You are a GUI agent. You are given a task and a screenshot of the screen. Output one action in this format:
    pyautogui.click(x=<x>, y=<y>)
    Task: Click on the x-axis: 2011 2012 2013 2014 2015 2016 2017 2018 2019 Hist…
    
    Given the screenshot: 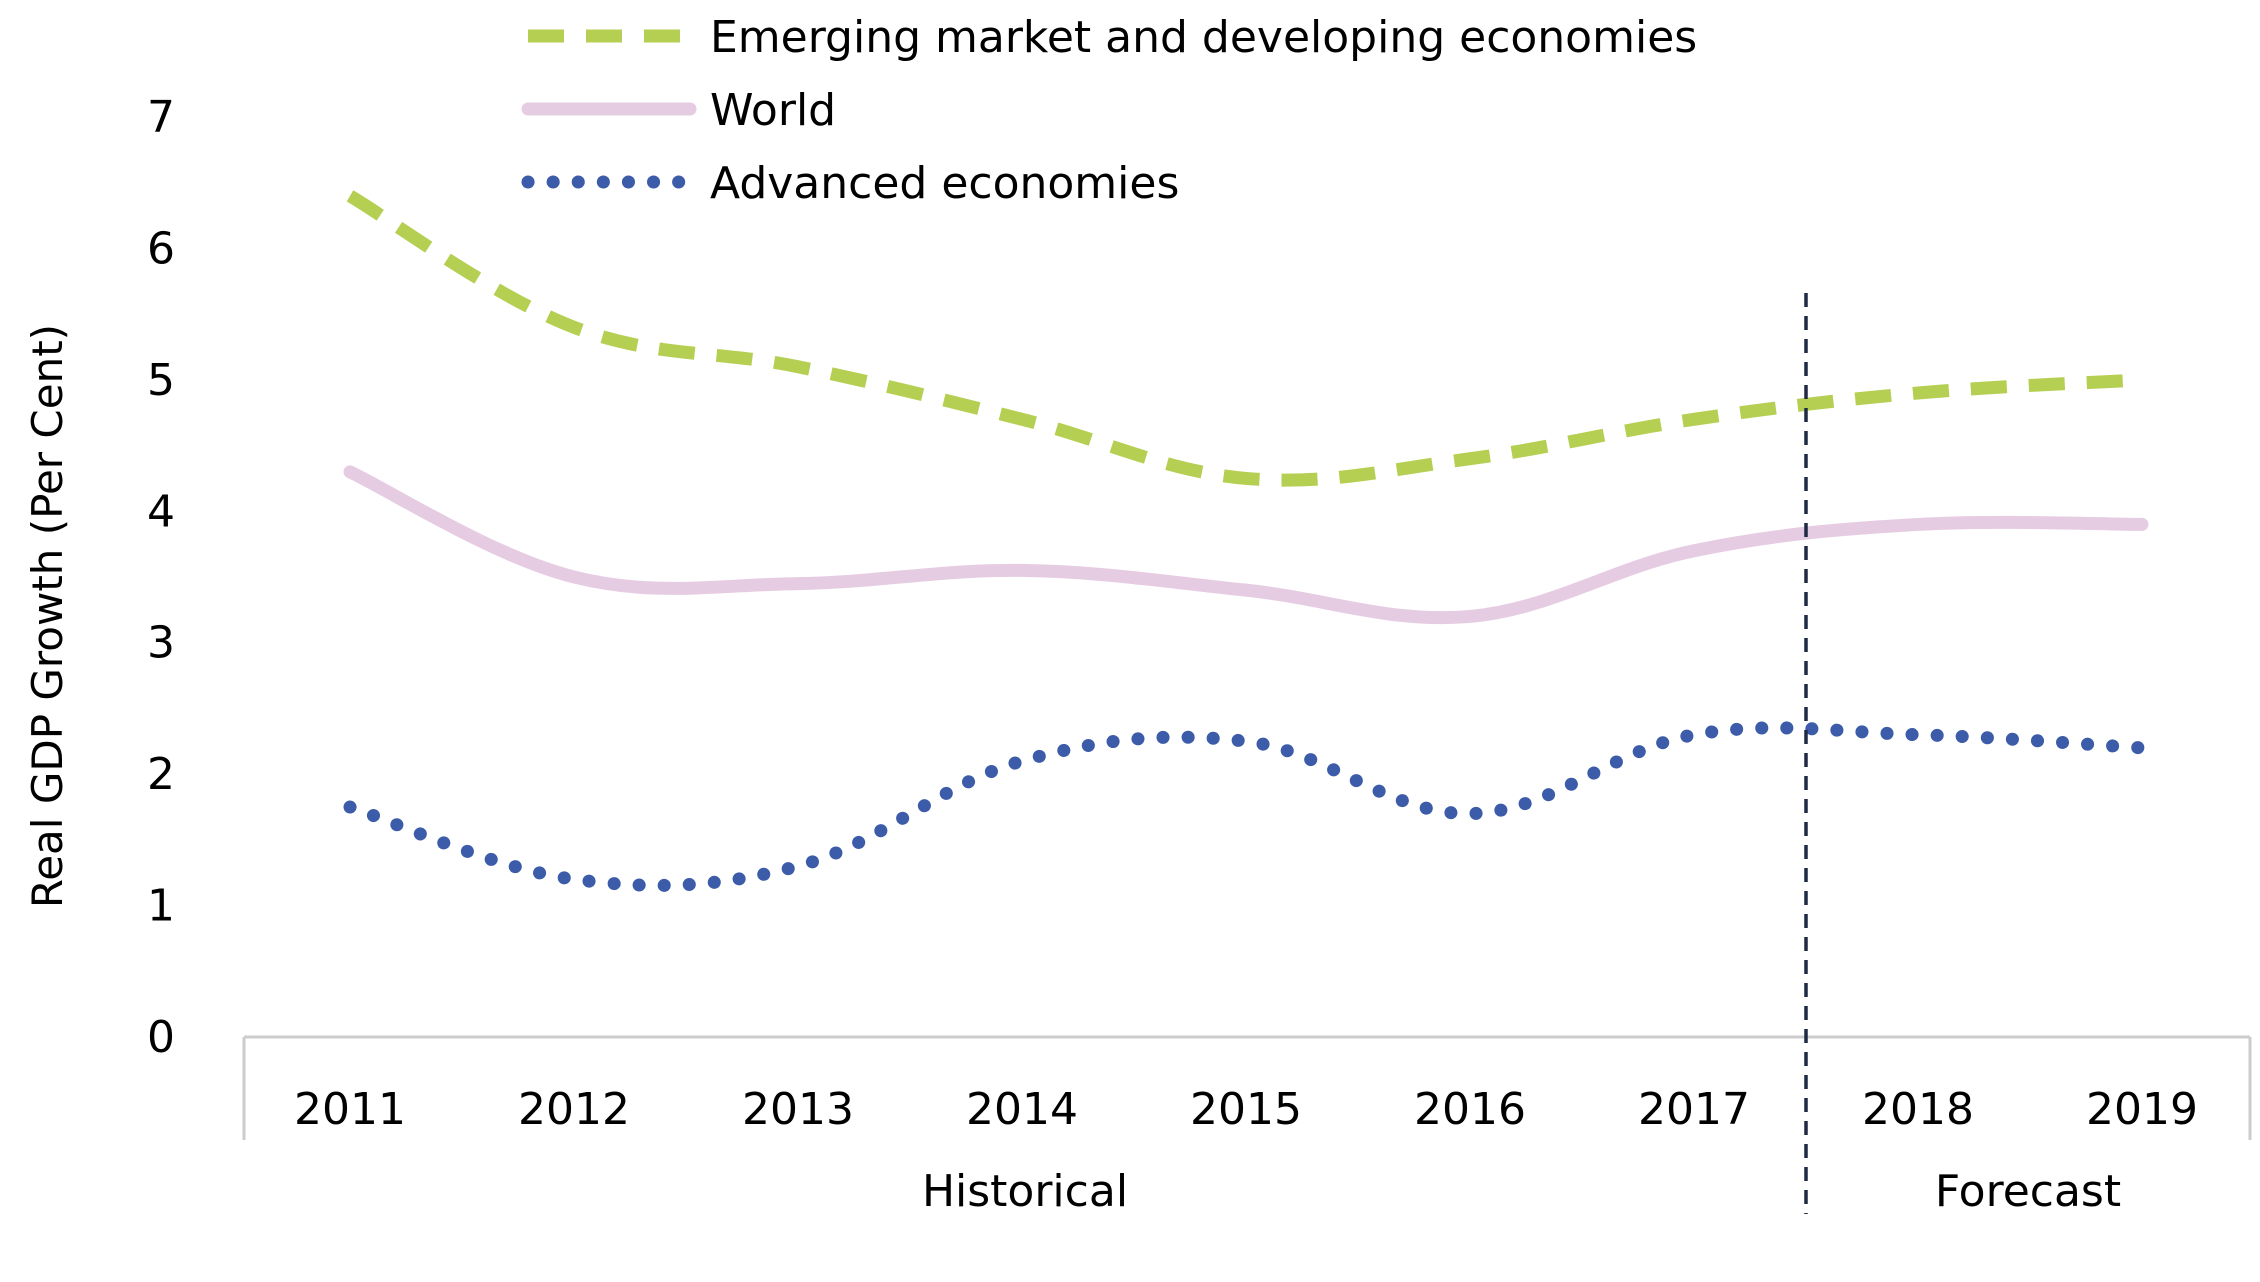 What is the action you would take?
    pyautogui.click(x=1247, y=1126)
    